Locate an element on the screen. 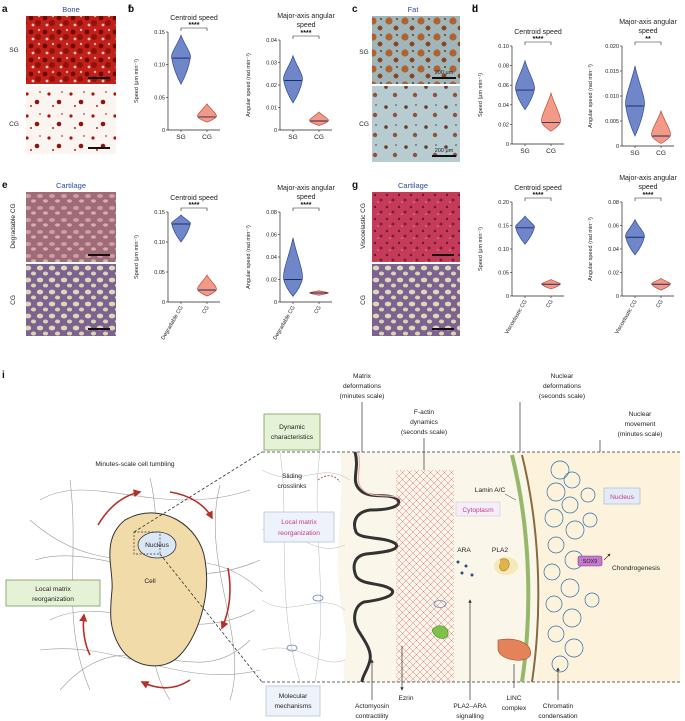 The height and width of the screenshot is (721, 685). tumbling-title: Minutes-scale cell tumbling is located at coordinates (134, 464).